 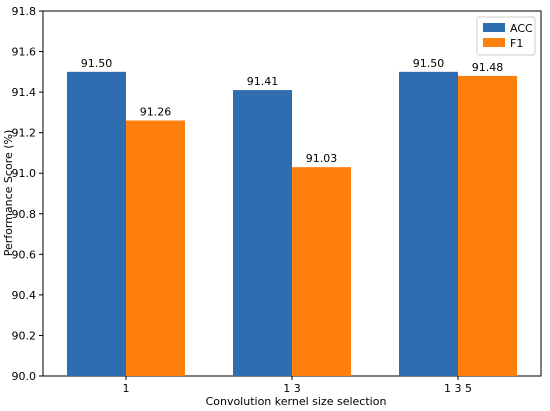 What do you see at coordinates (24, 214) in the screenshot?
I see `y-tick-label: 90.8` at bounding box center [24, 214].